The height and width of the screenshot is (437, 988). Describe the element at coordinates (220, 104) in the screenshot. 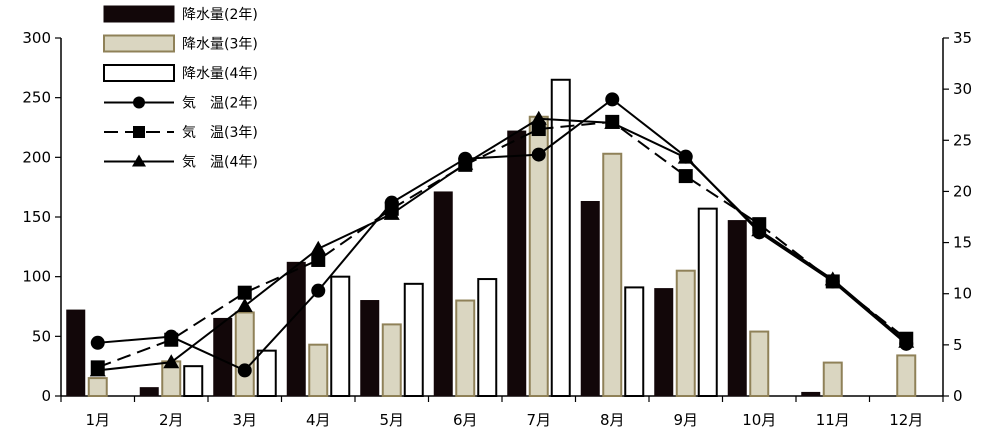

I see `legend-label-line-1: 気 温(2年)` at that location.